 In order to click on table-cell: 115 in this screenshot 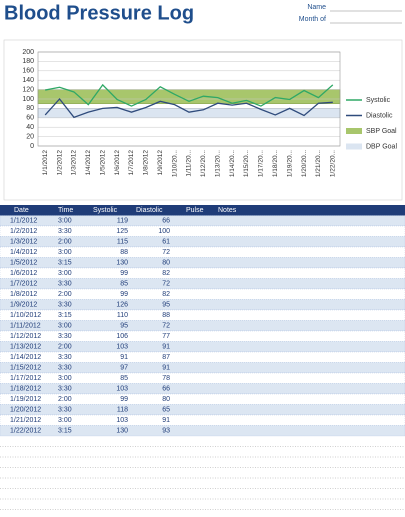, I will do `click(122, 242)`.